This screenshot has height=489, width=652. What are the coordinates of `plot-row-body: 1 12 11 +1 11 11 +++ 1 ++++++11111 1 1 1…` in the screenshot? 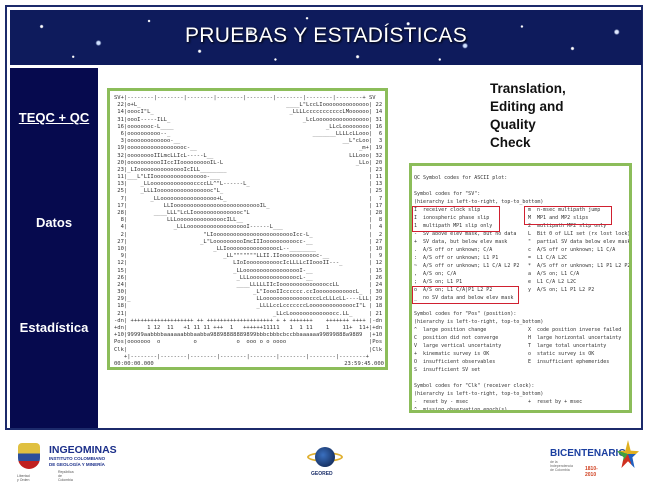 It's located at (248, 328).